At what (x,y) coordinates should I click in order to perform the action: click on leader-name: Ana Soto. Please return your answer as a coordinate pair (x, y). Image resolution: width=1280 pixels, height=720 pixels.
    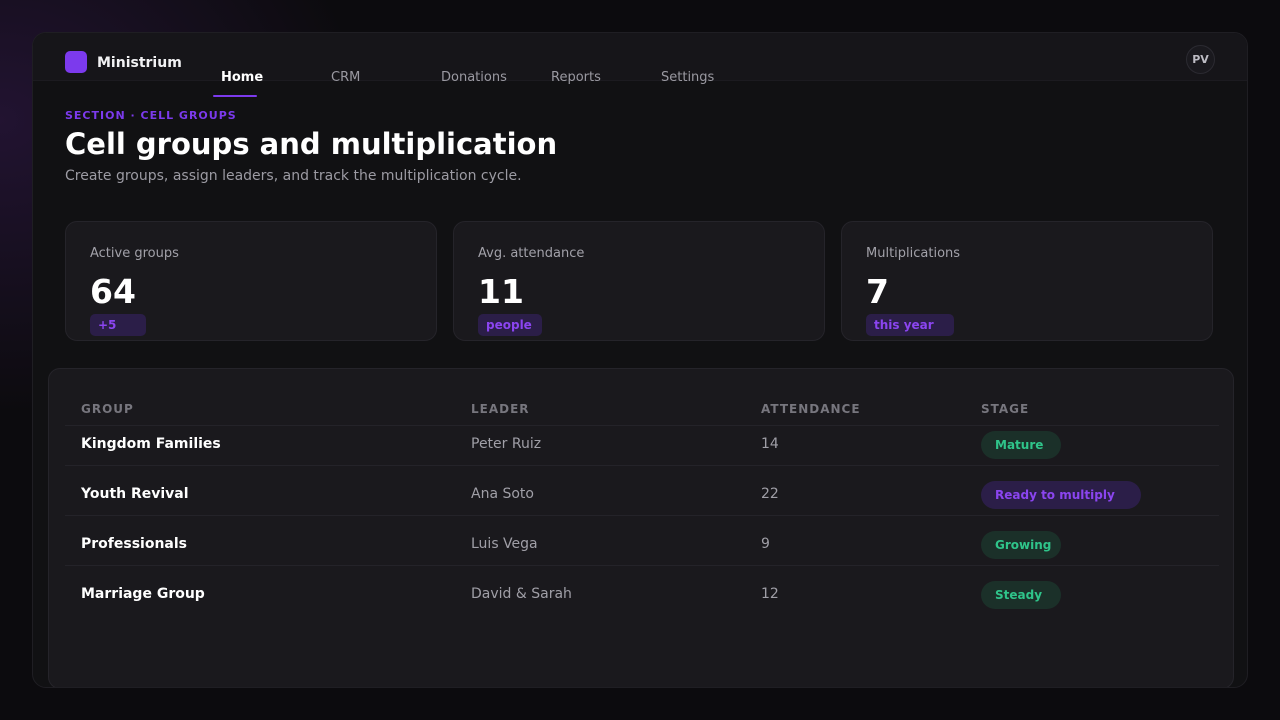
    Looking at the image, I should click on (502, 494).